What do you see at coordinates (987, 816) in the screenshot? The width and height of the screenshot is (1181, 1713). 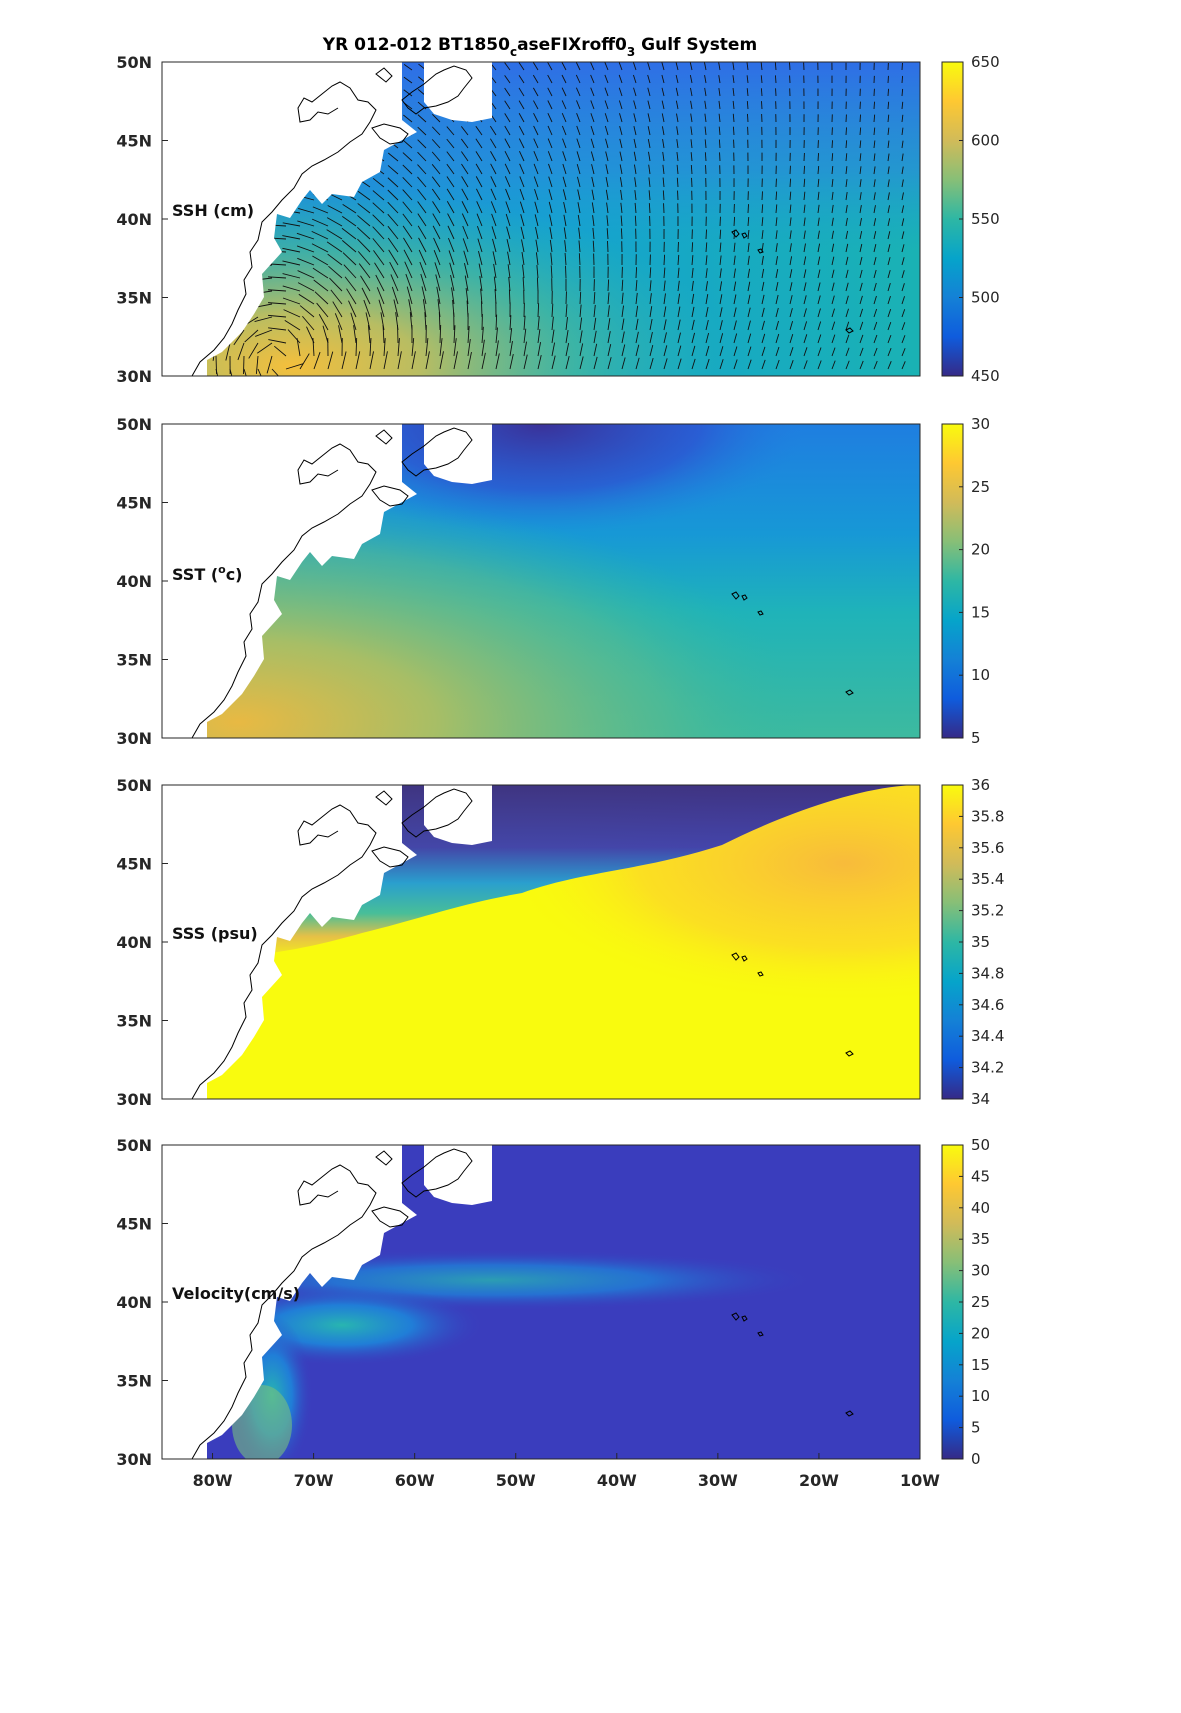 I see `colorbar-tick-label: 35.8` at bounding box center [987, 816].